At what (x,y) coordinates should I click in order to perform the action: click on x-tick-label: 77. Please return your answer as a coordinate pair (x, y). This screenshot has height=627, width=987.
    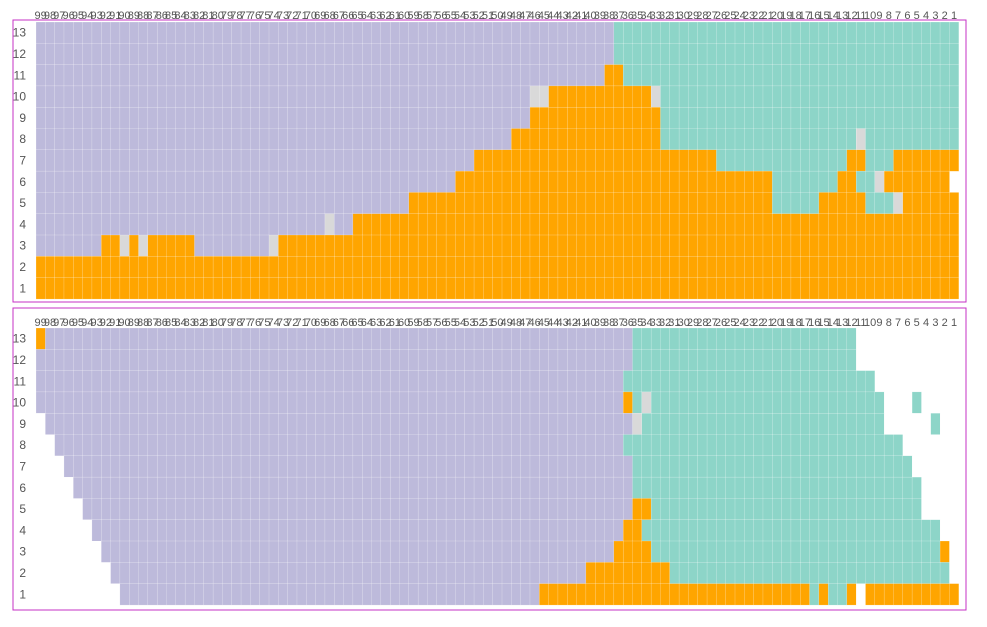
    Looking at the image, I should click on (246, 16).